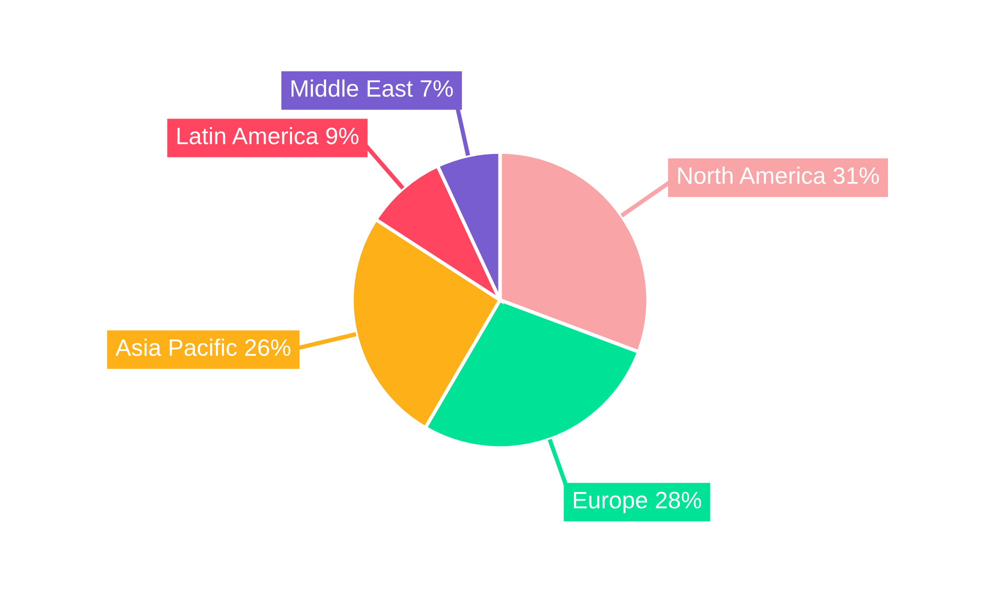 The image size is (1000, 600). What do you see at coordinates (267, 135) in the screenshot?
I see `slice-label: Latin America 9%` at bounding box center [267, 135].